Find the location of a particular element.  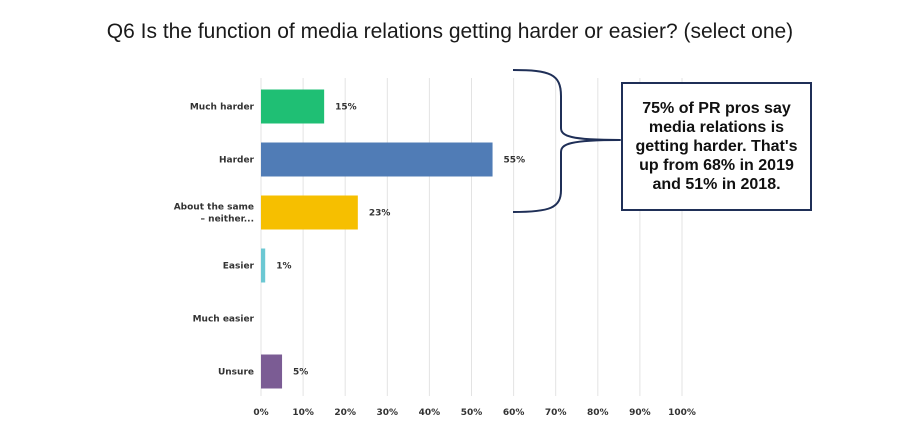

x-tick-label: 60% is located at coordinates (514, 413).